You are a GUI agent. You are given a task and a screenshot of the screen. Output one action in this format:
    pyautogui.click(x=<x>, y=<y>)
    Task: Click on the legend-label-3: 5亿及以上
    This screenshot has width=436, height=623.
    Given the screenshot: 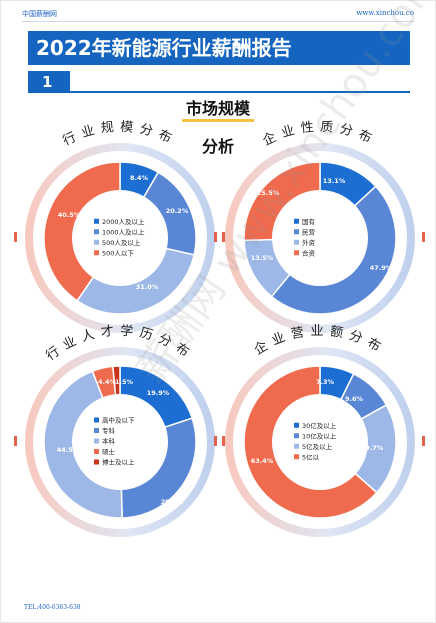 What is the action you would take?
    pyautogui.click(x=317, y=446)
    